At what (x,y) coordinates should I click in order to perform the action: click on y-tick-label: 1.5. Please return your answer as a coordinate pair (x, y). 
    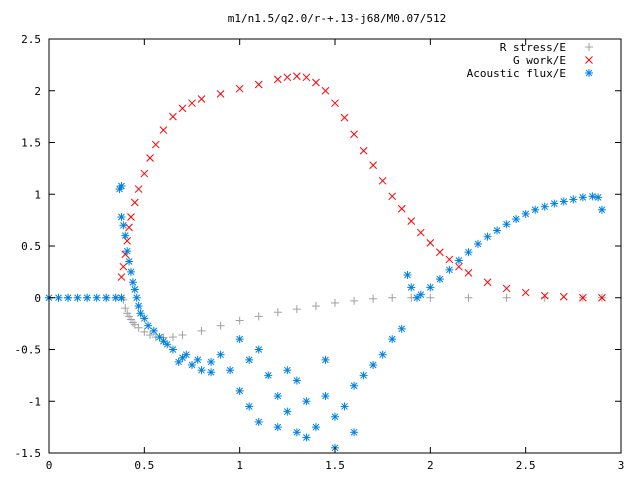
    Looking at the image, I should click on (31, 143).